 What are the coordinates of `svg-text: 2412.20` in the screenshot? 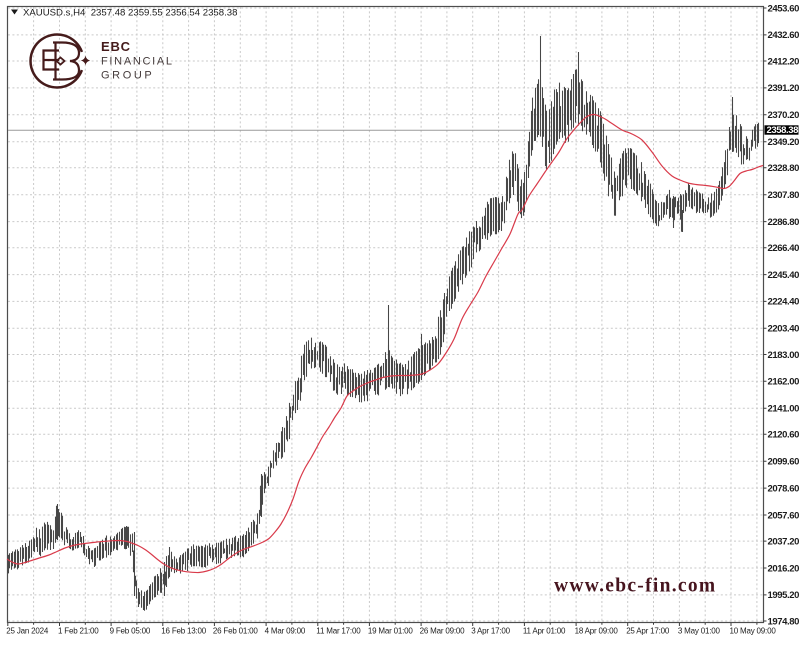 It's located at (784, 61).